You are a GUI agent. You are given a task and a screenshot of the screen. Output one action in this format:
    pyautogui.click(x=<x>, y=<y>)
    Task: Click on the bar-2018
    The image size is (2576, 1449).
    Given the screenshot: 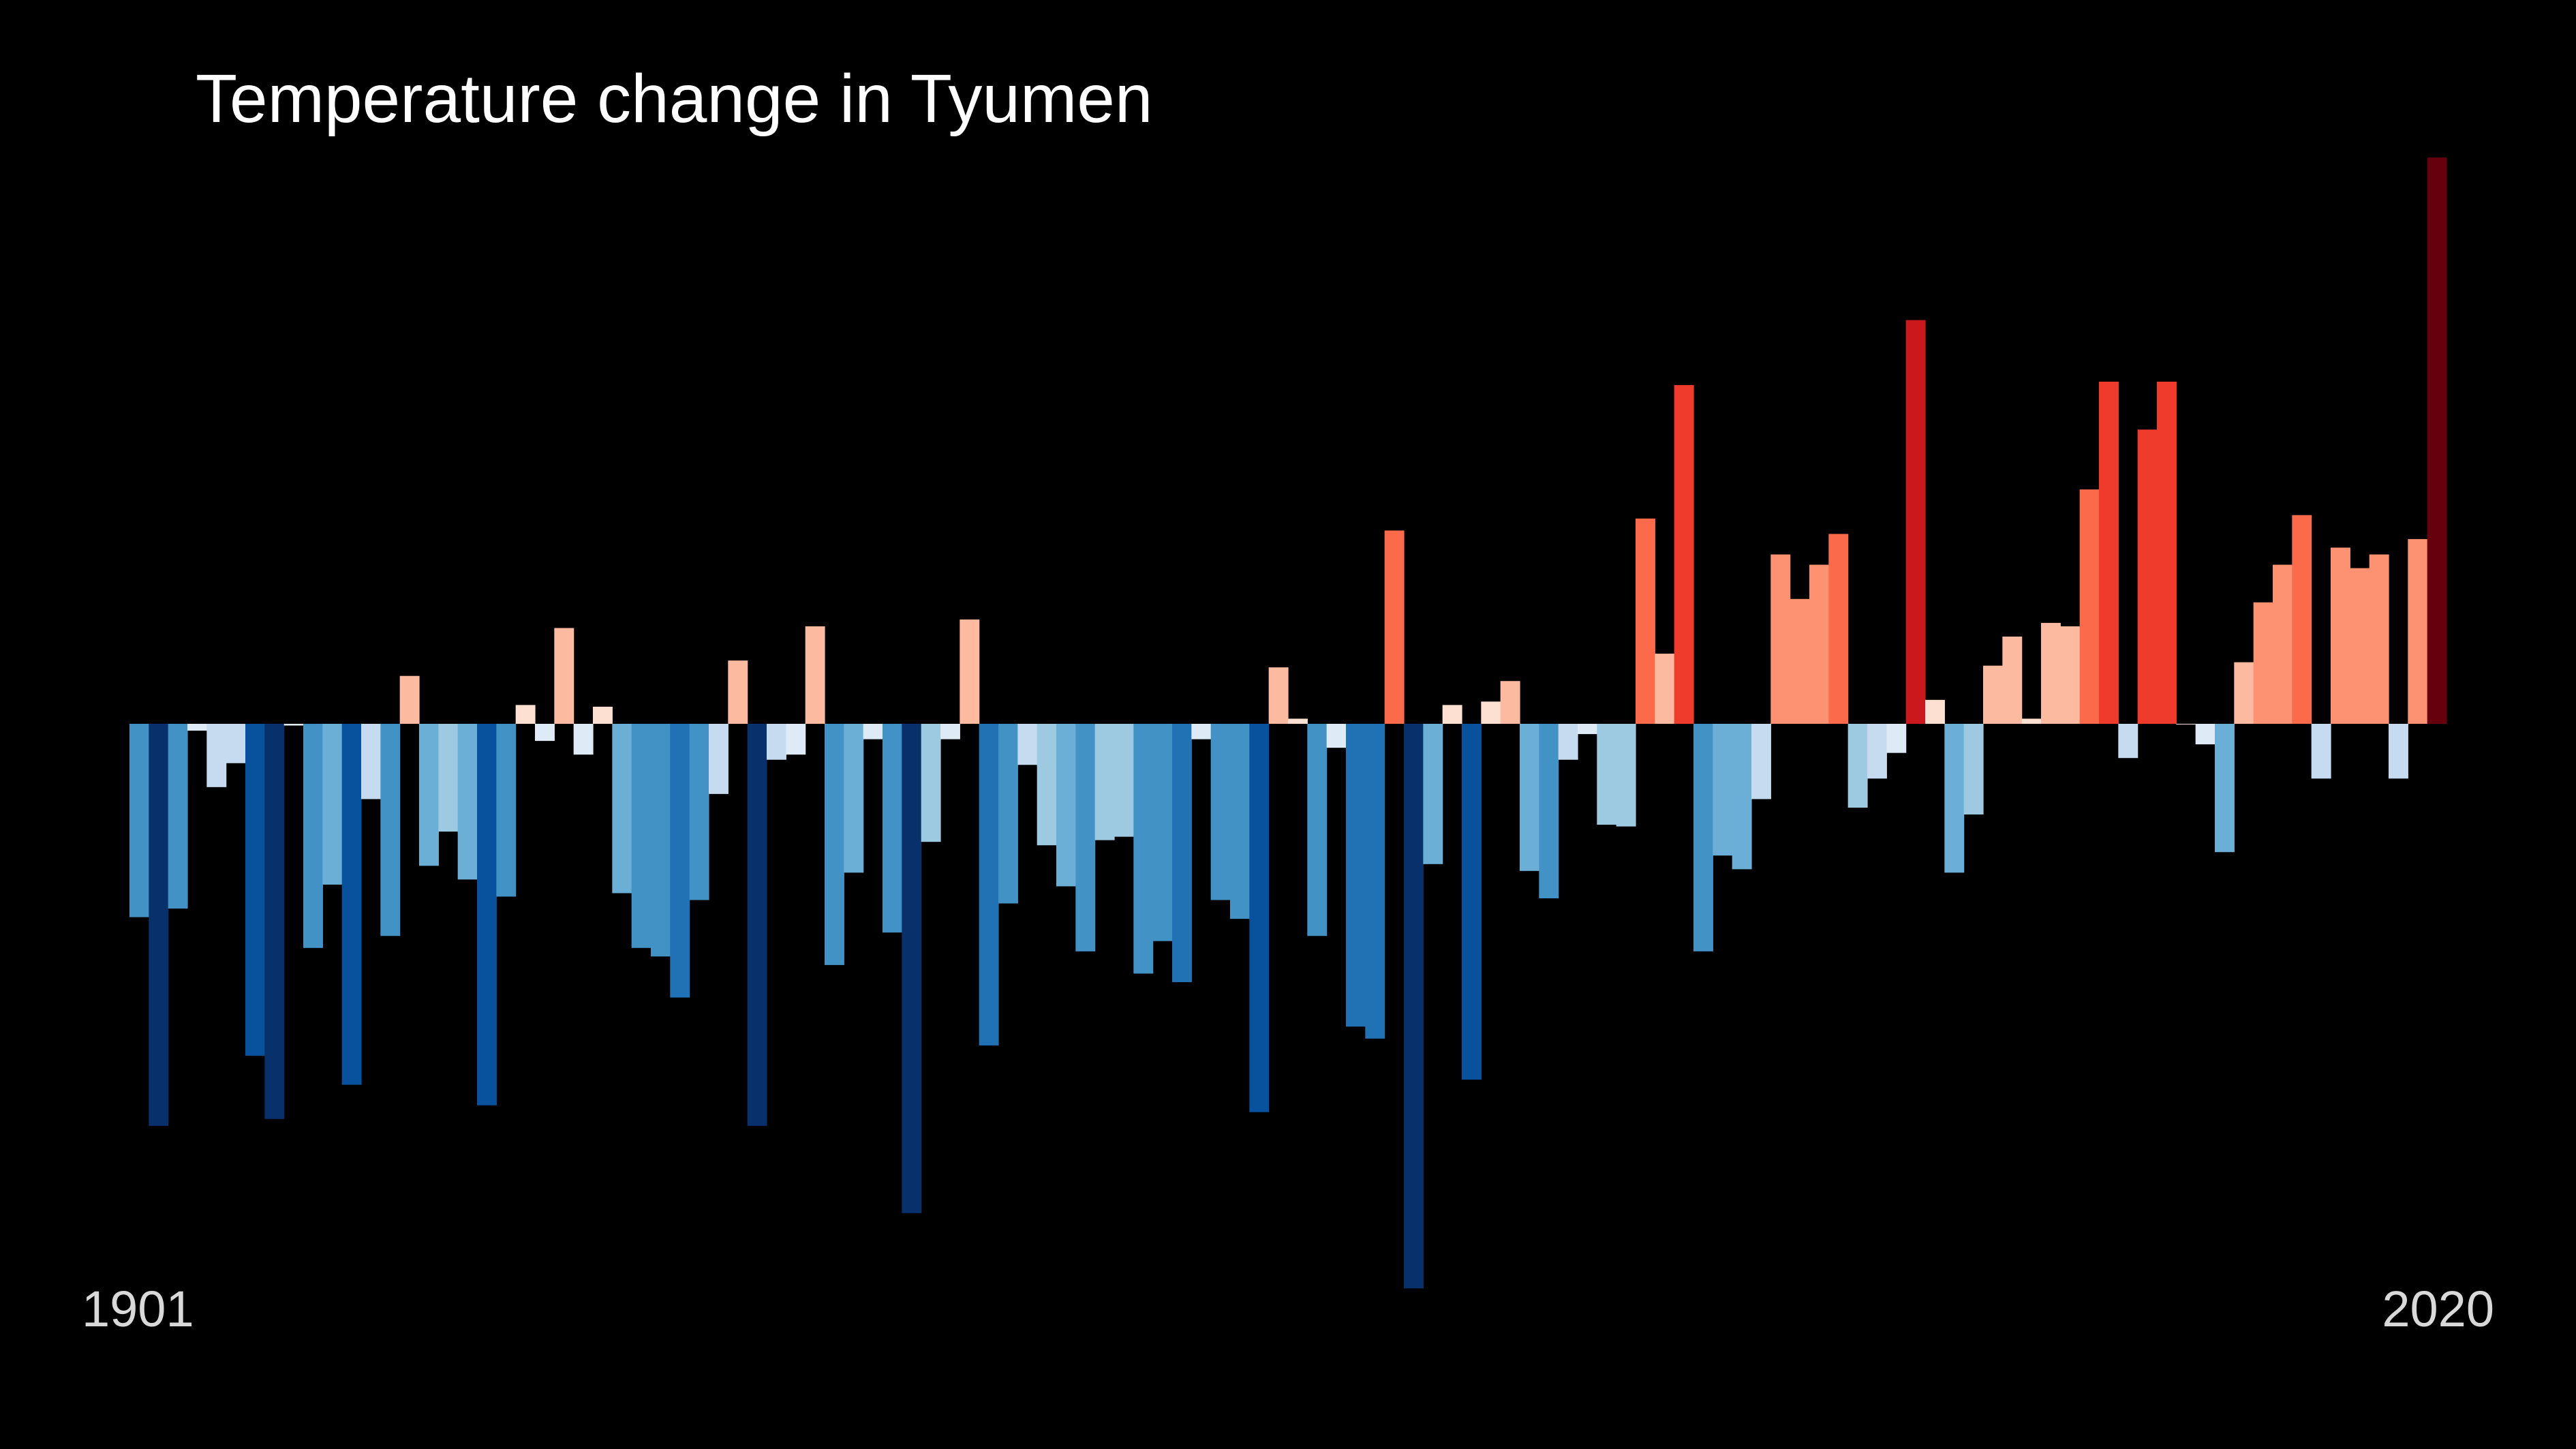 What is the action you would take?
    pyautogui.click(x=2398, y=752)
    